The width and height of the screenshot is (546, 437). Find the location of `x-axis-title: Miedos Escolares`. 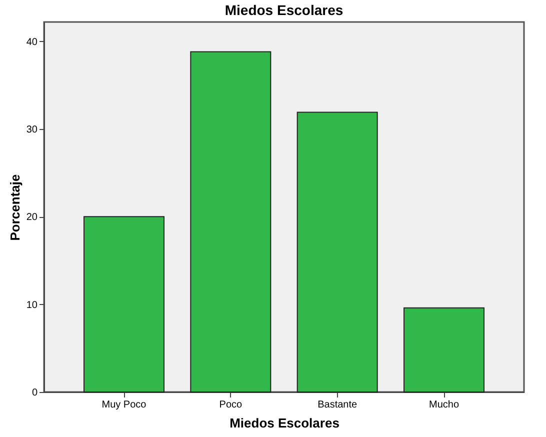

x-axis-title: Miedos Escolares is located at coordinates (285, 423).